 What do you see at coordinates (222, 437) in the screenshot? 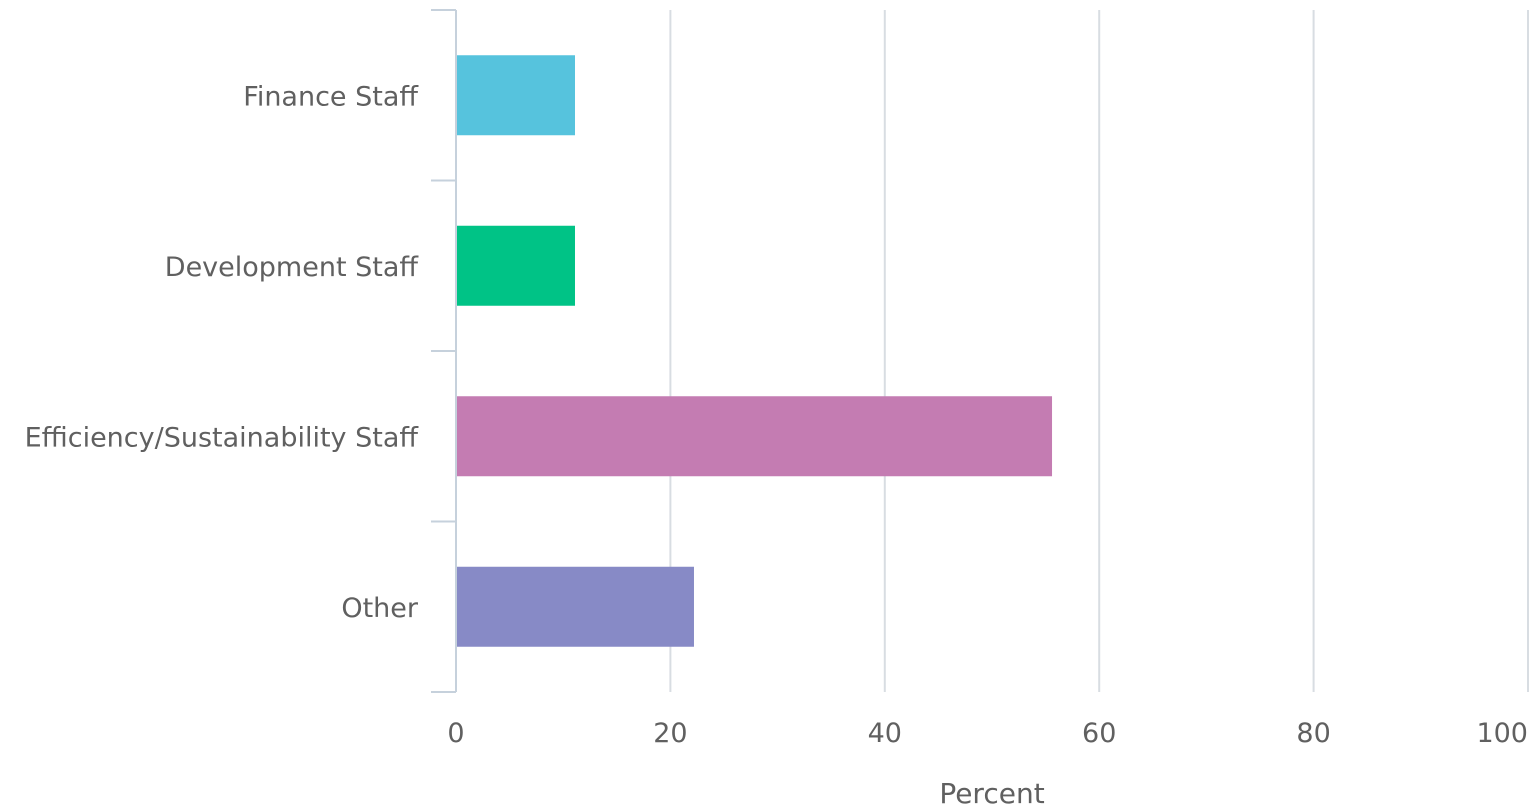
I see `category-label: Efficiency/Sustainability Staff` at bounding box center [222, 437].